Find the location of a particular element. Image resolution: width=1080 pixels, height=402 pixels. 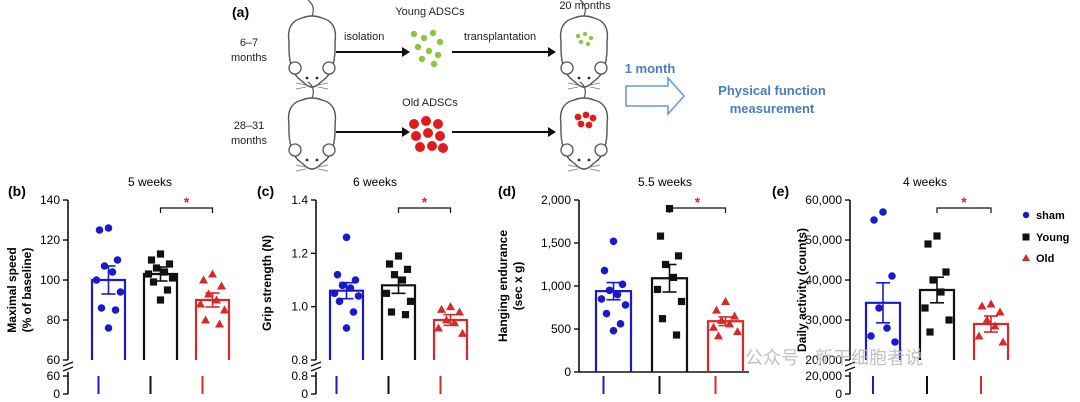

y-tick-label: 20,000 is located at coordinates (823, 376).